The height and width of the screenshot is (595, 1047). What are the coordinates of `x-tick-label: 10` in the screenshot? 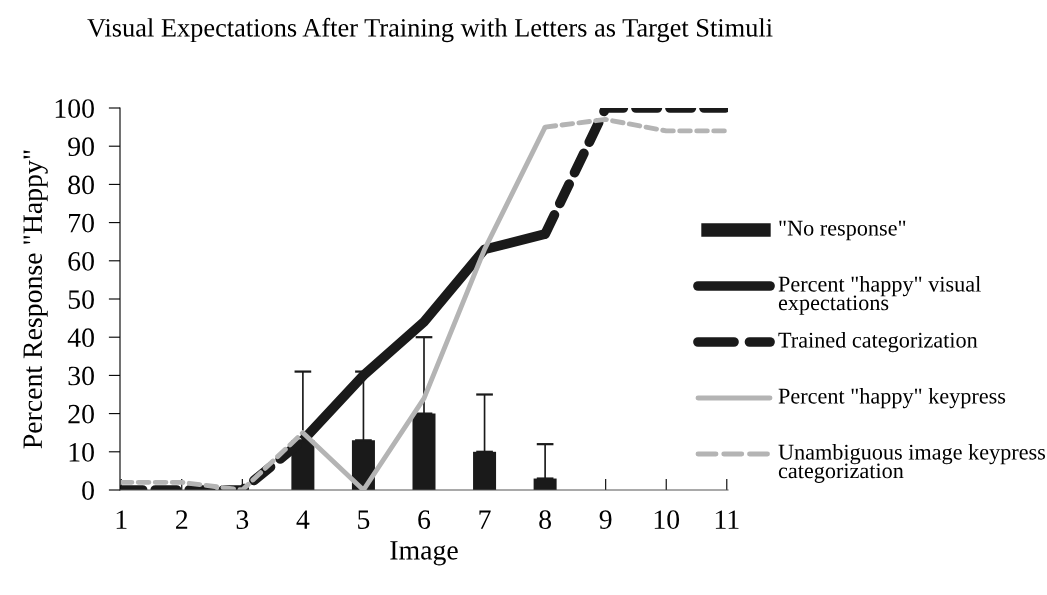 It's located at (667, 519).